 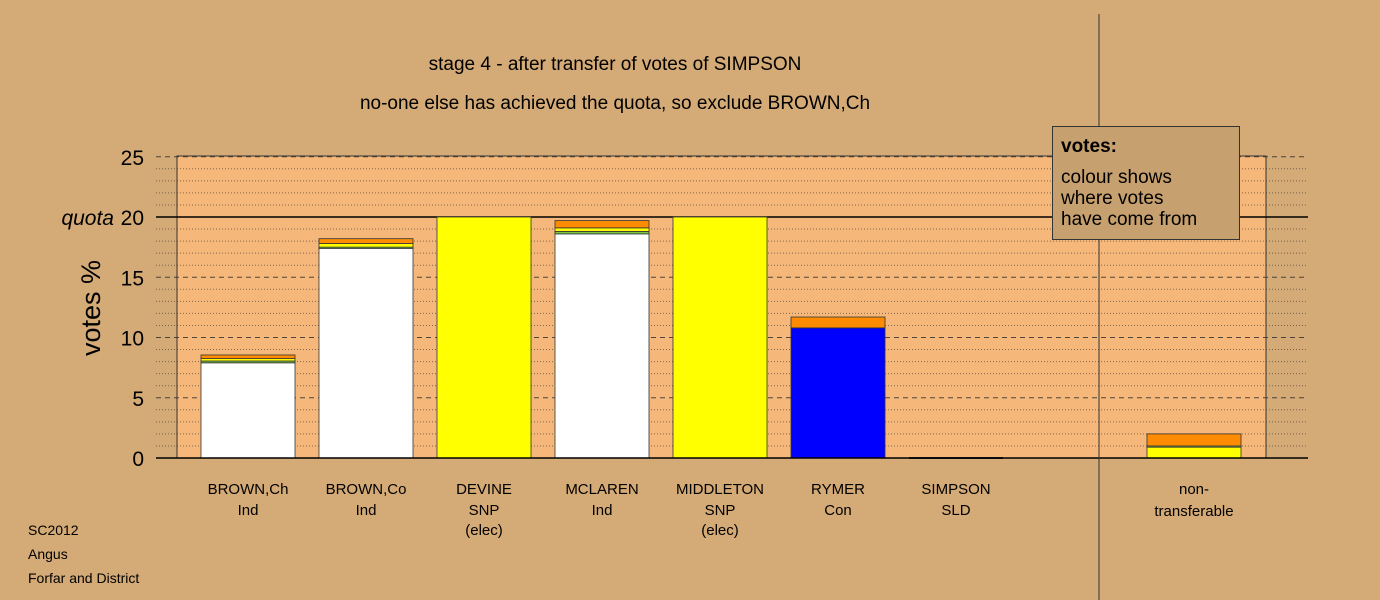 I want to click on y-tick-label: 20, so click(x=132, y=218).